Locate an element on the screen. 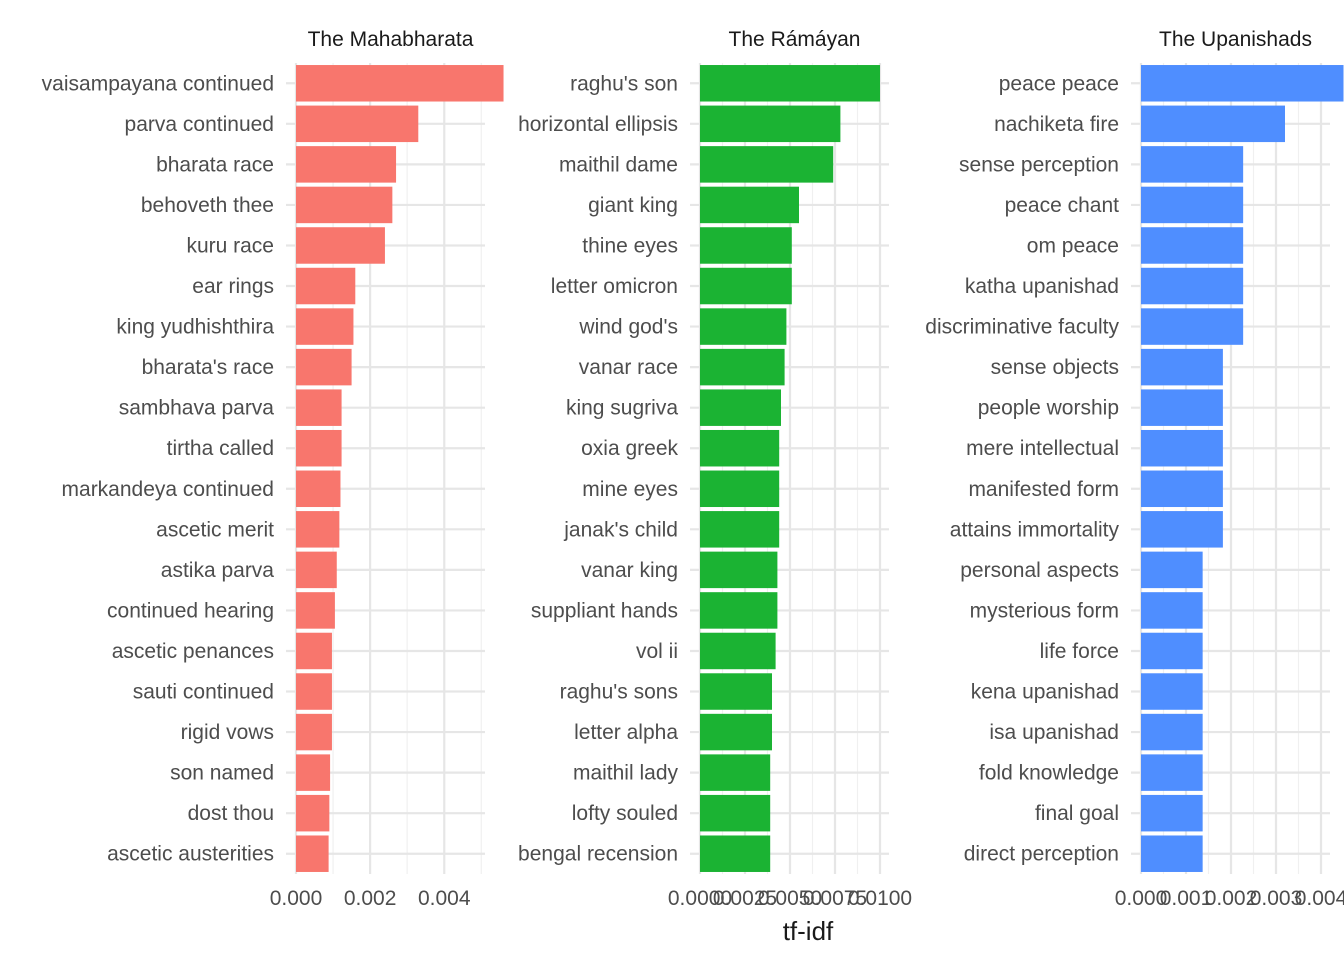  category-label: attains immortality is located at coordinates (1035, 529).